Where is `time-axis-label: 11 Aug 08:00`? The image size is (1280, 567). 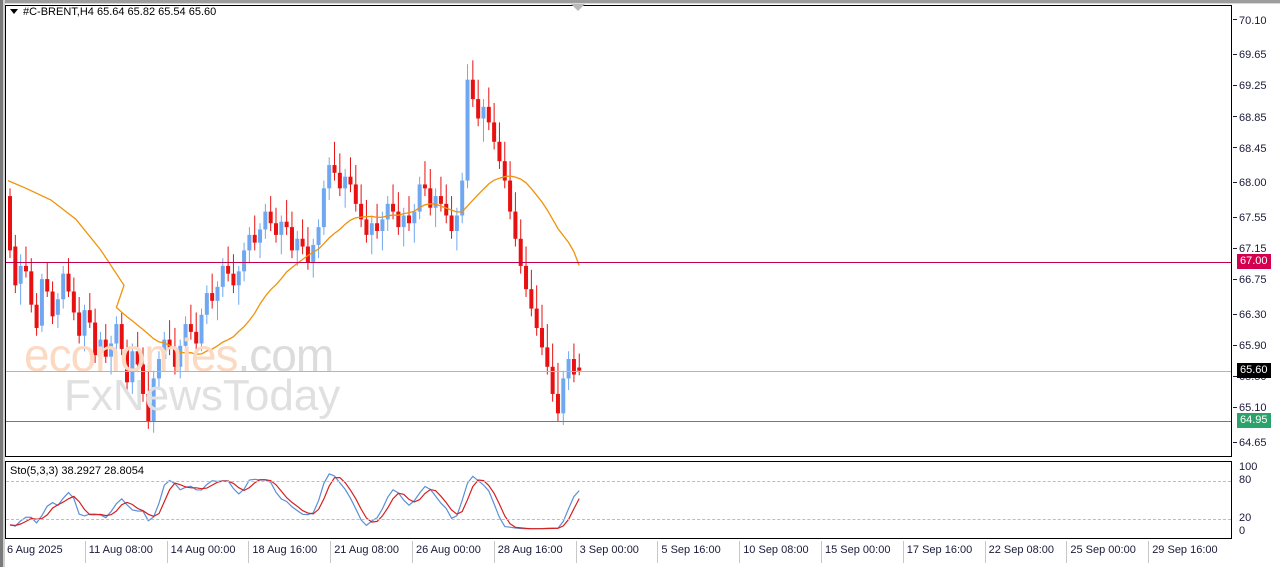 time-axis-label: 11 Aug 08:00 is located at coordinates (120, 550).